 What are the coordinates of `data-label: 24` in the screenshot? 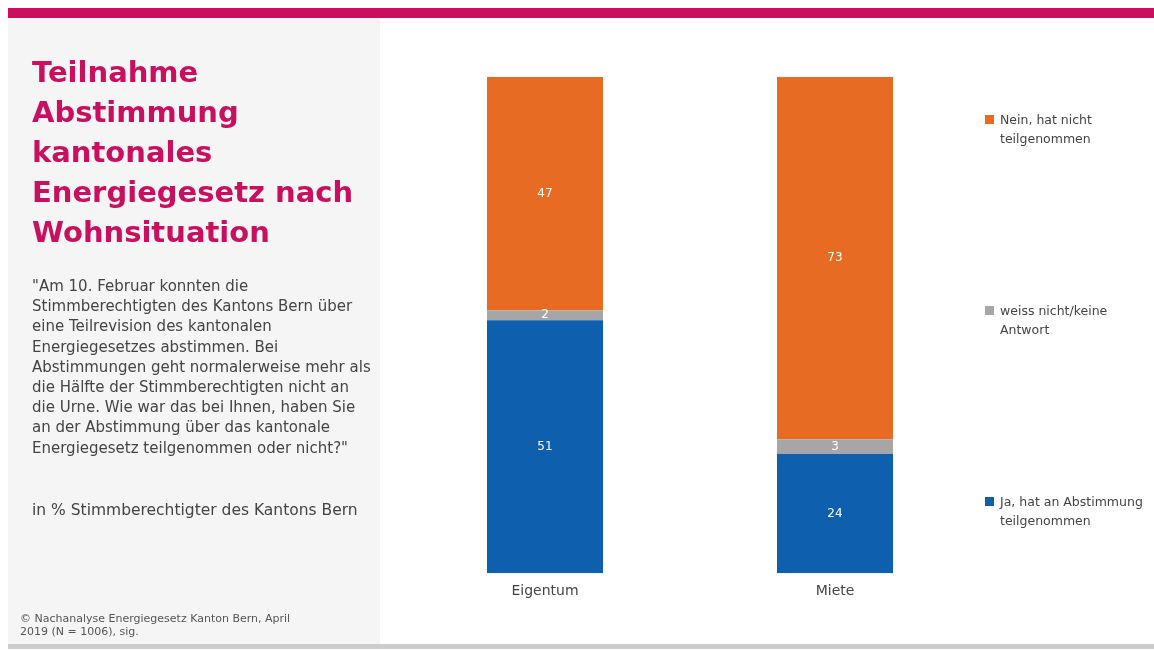 It's located at (835, 512).